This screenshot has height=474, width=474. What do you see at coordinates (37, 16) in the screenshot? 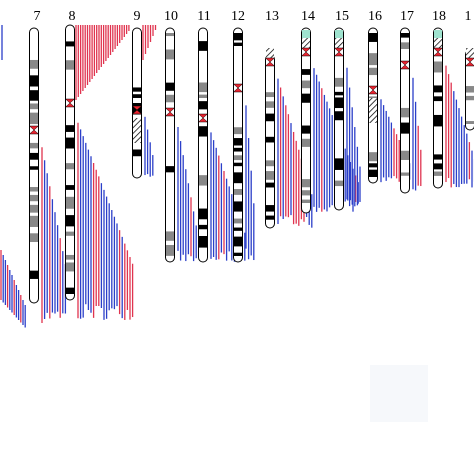
I see `chromosome-label: 7` at bounding box center [37, 16].